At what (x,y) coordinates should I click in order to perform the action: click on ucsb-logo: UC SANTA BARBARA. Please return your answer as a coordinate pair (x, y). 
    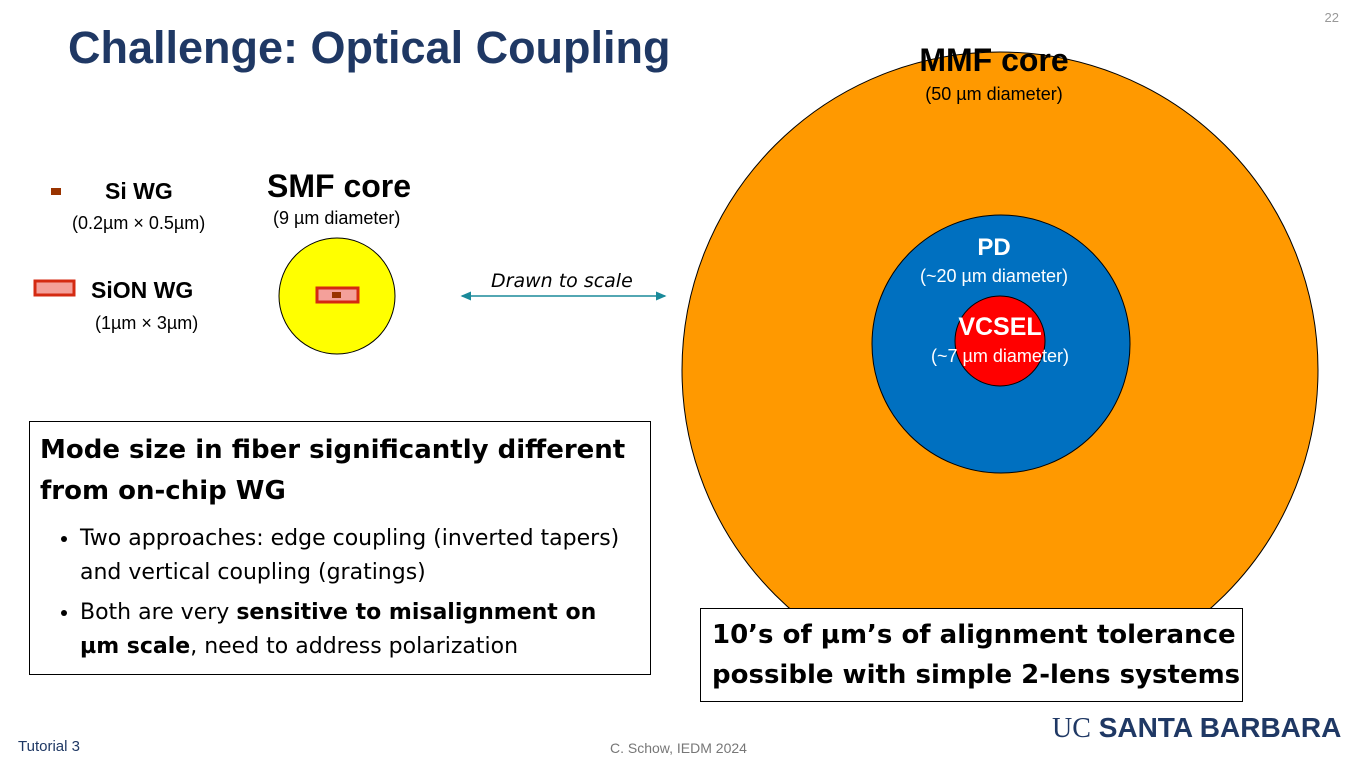
    Looking at the image, I should click on (1196, 728).